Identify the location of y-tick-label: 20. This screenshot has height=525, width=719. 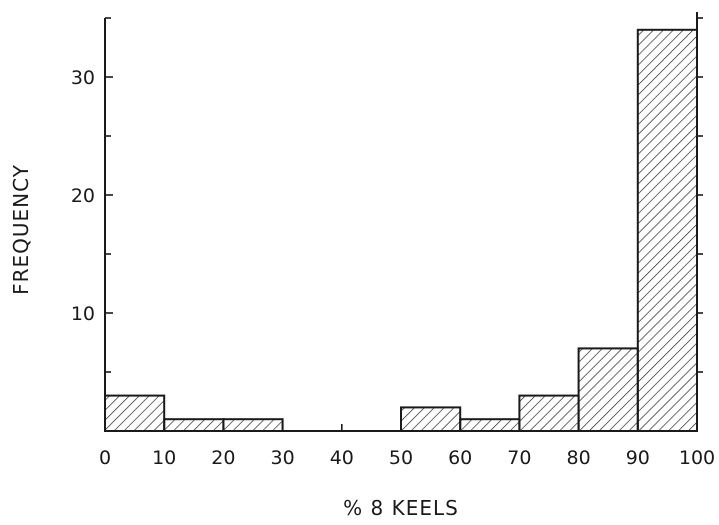
(83, 196).